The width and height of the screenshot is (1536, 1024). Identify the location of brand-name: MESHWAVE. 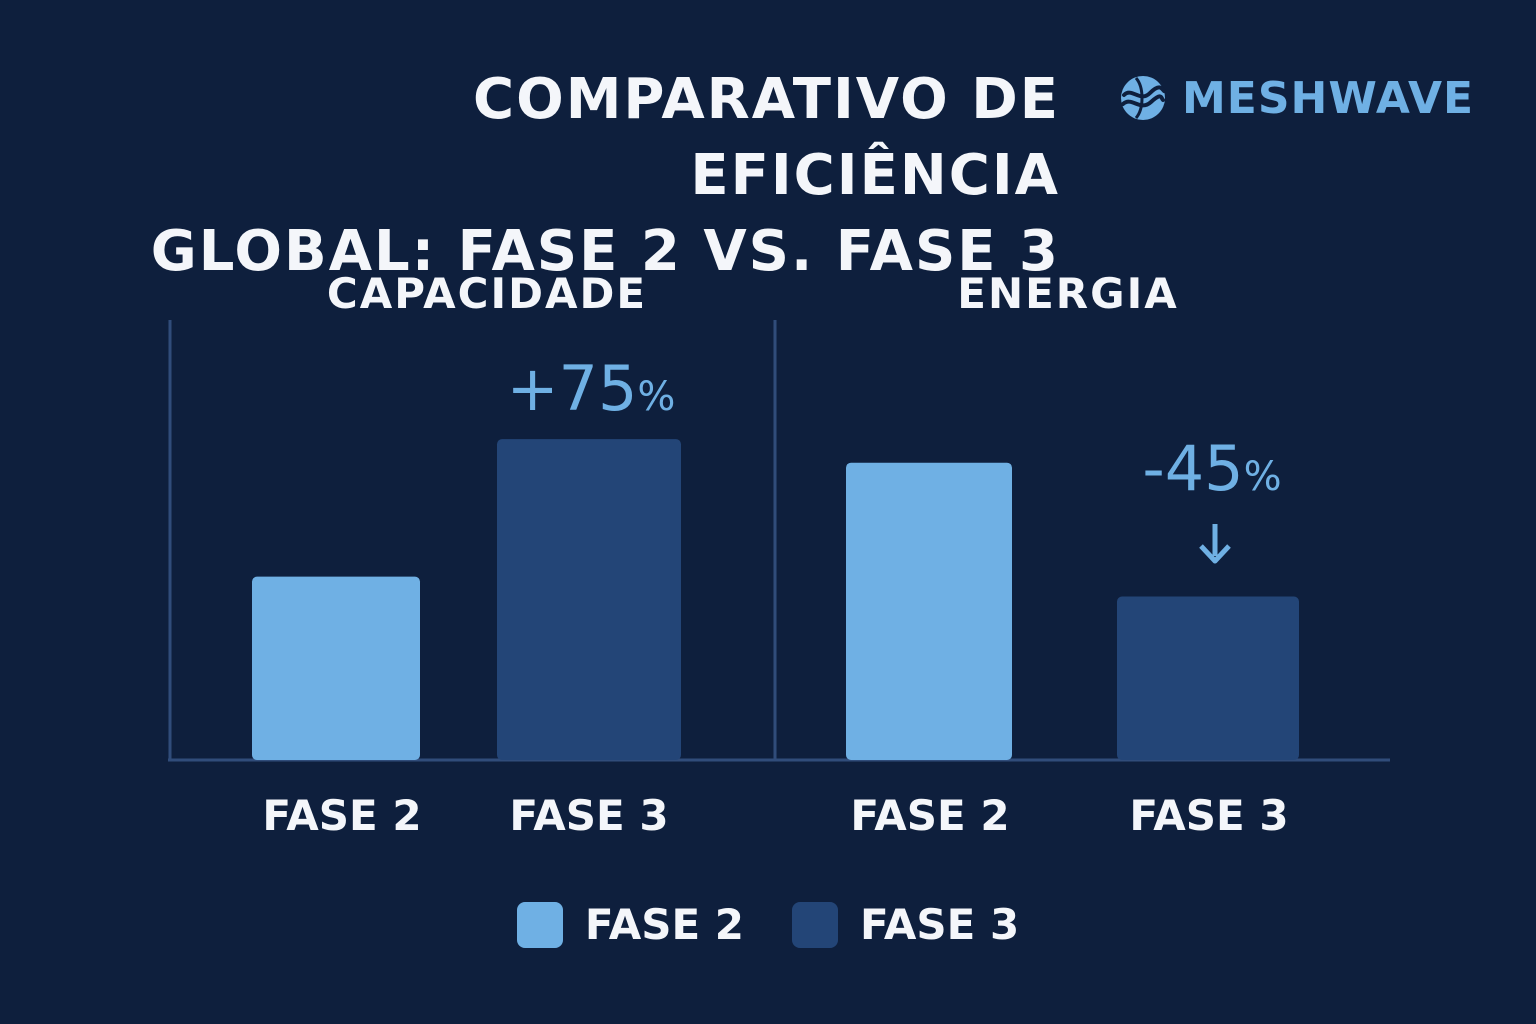
(1328, 98).